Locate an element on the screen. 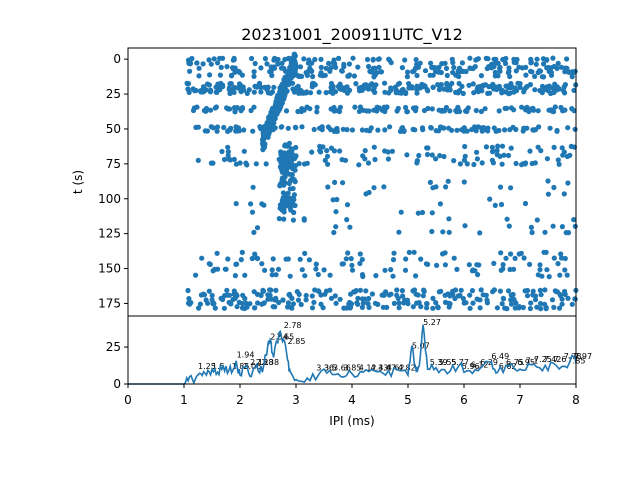  x-tick-label: 8 is located at coordinates (576, 400).